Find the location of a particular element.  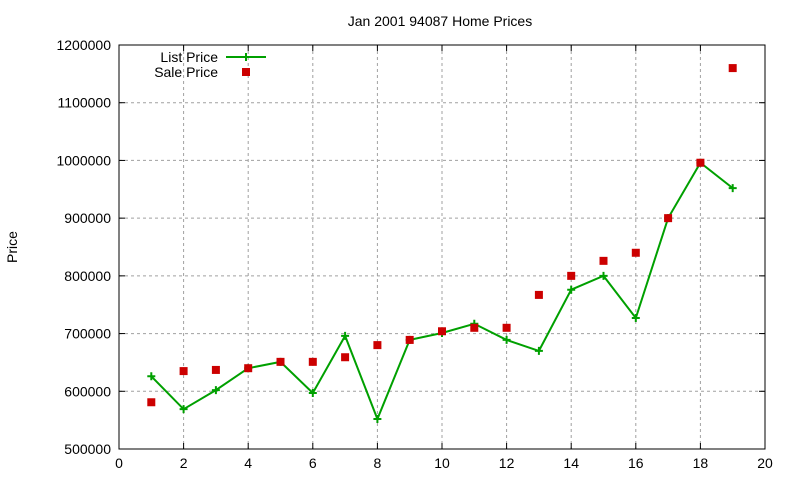

x-tick-label: 12 is located at coordinates (507, 463).